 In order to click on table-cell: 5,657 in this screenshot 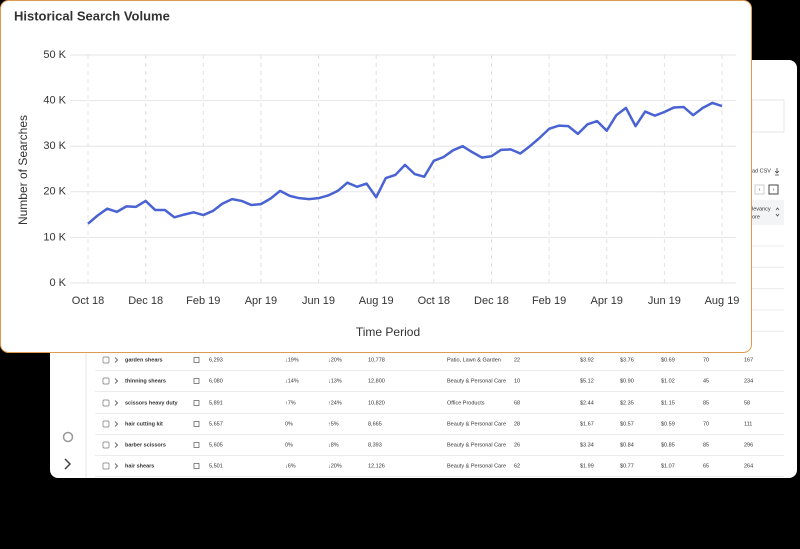, I will do `click(216, 424)`.